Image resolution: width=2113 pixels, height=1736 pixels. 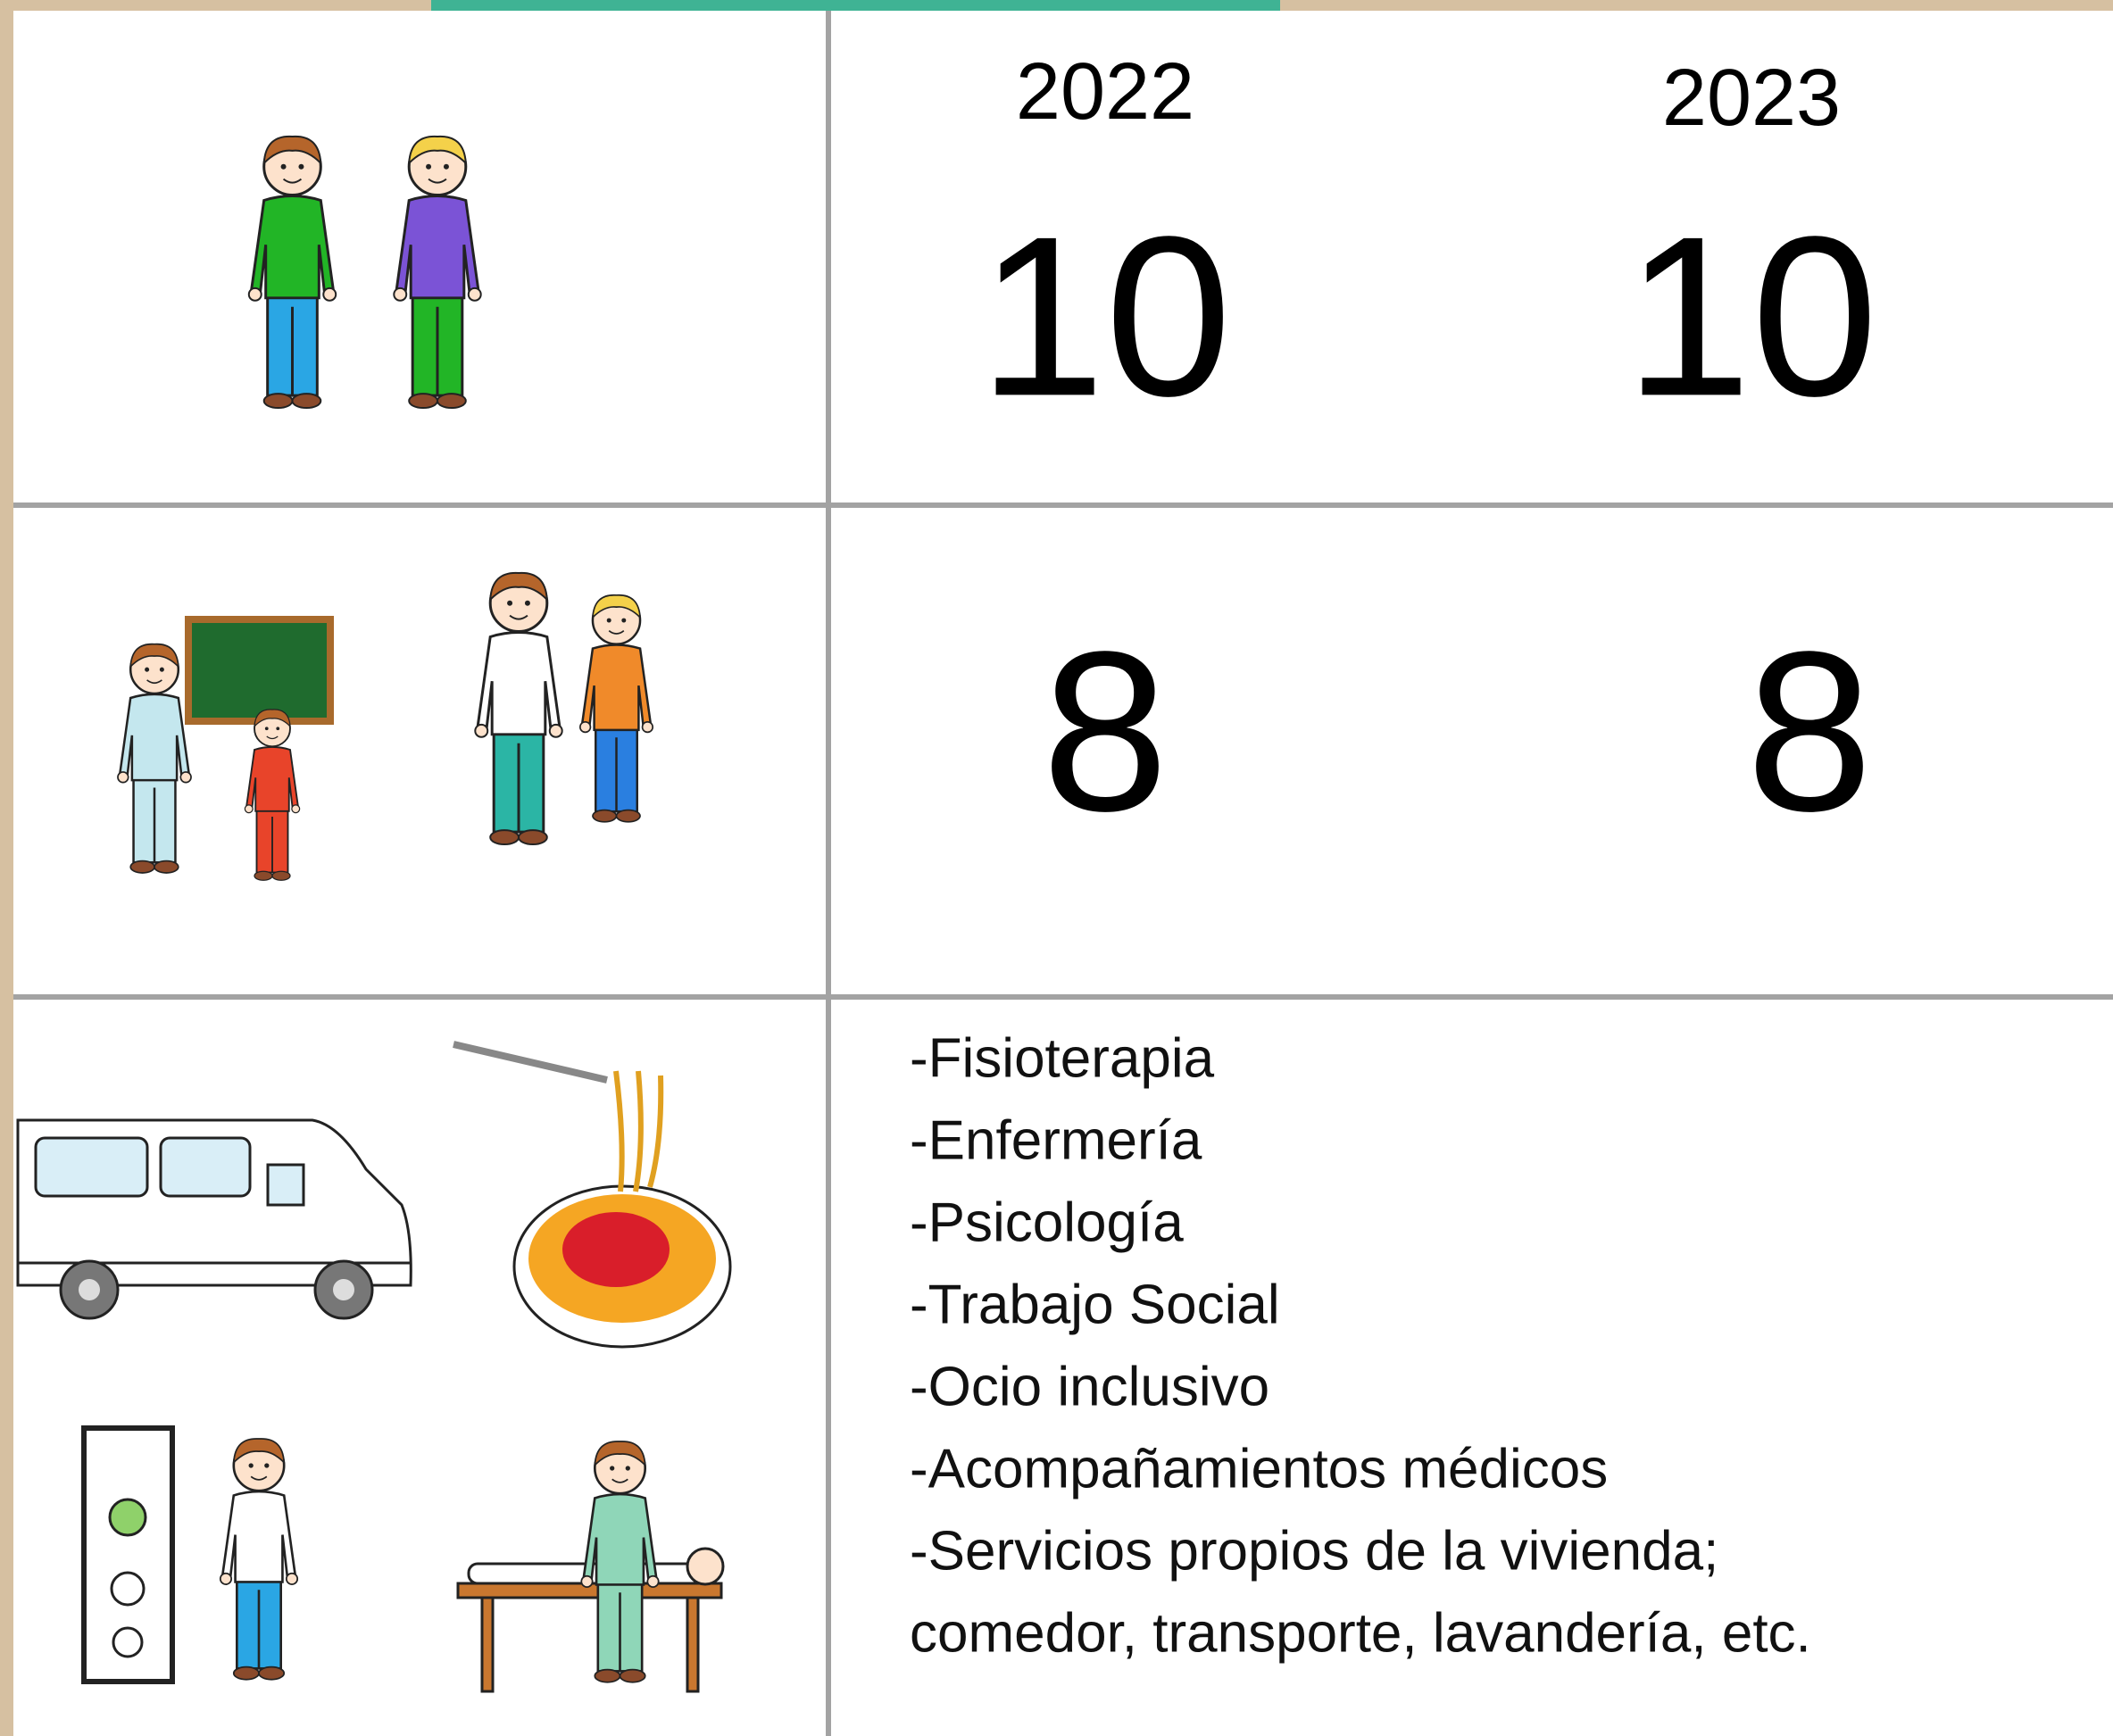 I want to click on service-item: -Trabajo Social, so click(x=1095, y=1304).